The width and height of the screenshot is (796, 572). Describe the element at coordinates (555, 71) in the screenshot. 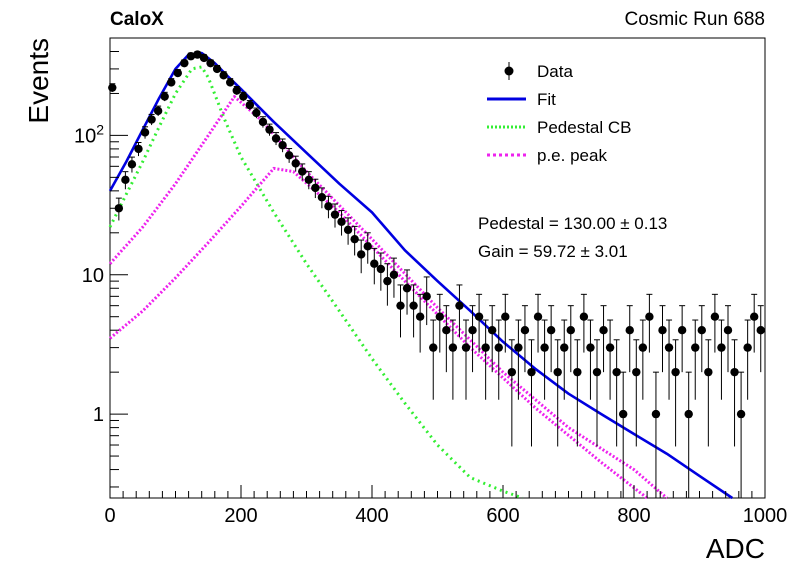

I see `legend-label-data: Data` at that location.